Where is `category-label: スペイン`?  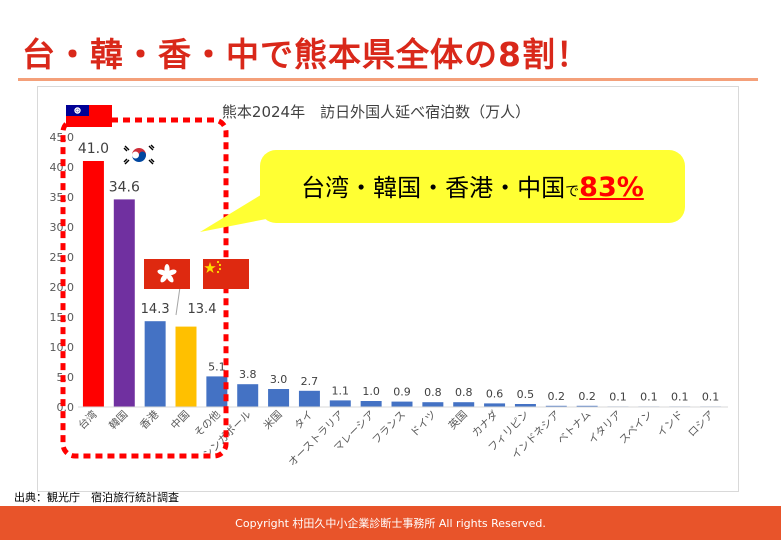
category-label: スペイン is located at coordinates (636, 428).